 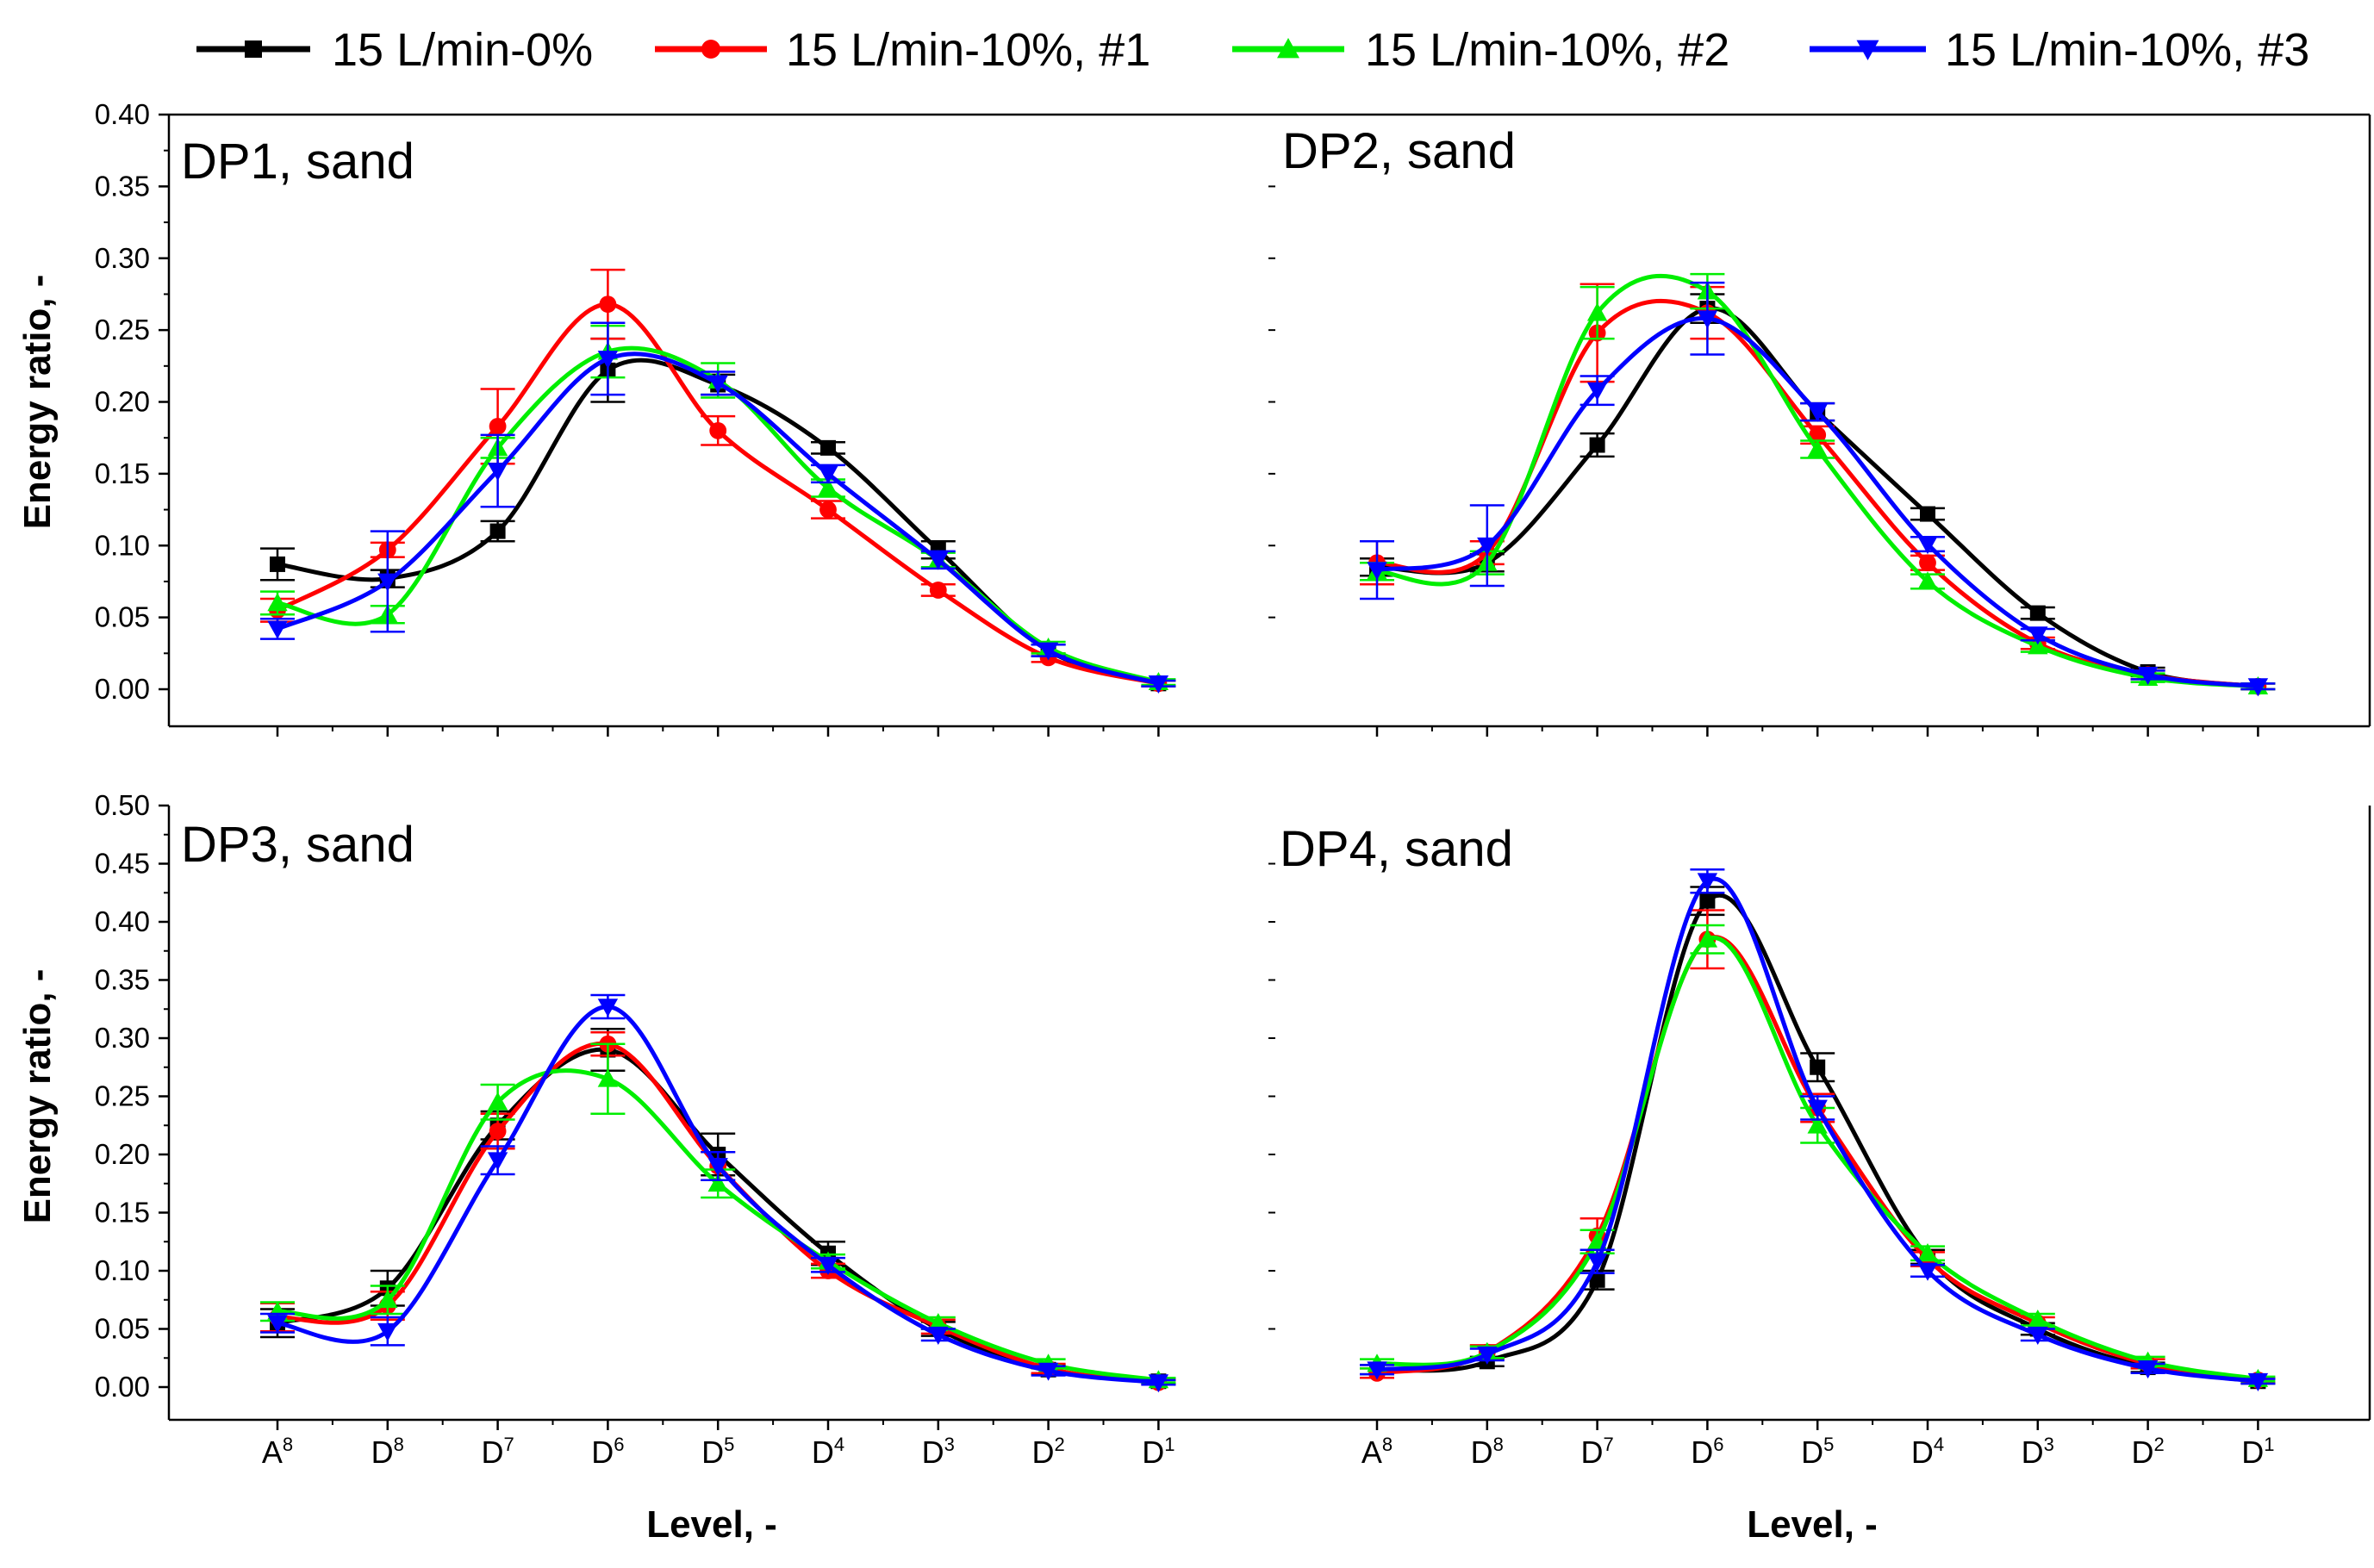 What do you see at coordinates (1396, 849) in the screenshot?
I see `panel-title: DP4, sand` at bounding box center [1396, 849].